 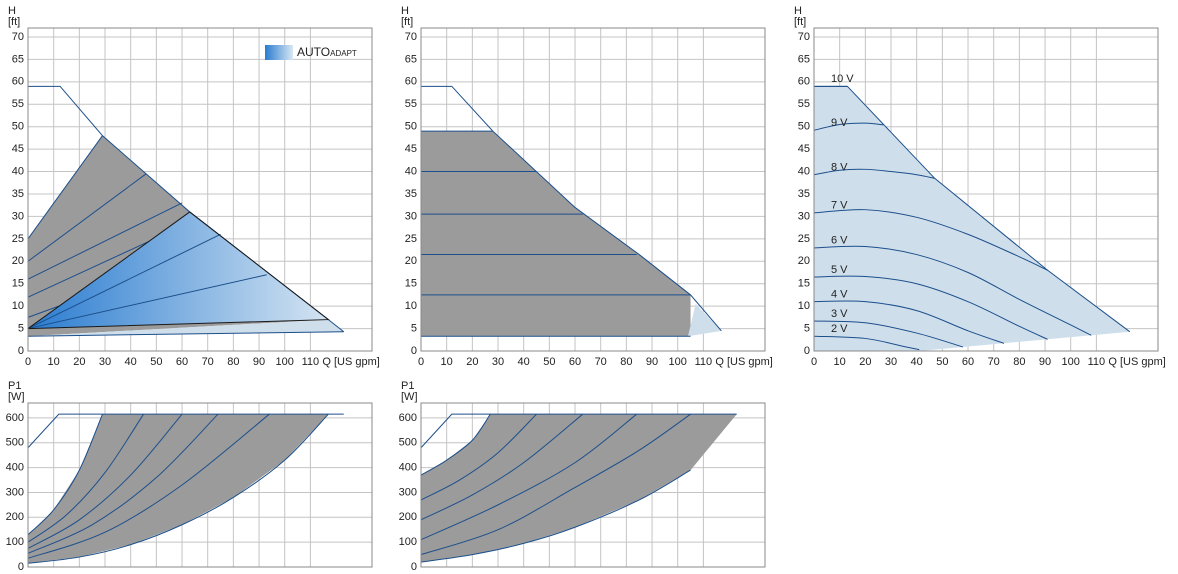 I want to click on y-tick-label: 200, so click(x=408, y=517).